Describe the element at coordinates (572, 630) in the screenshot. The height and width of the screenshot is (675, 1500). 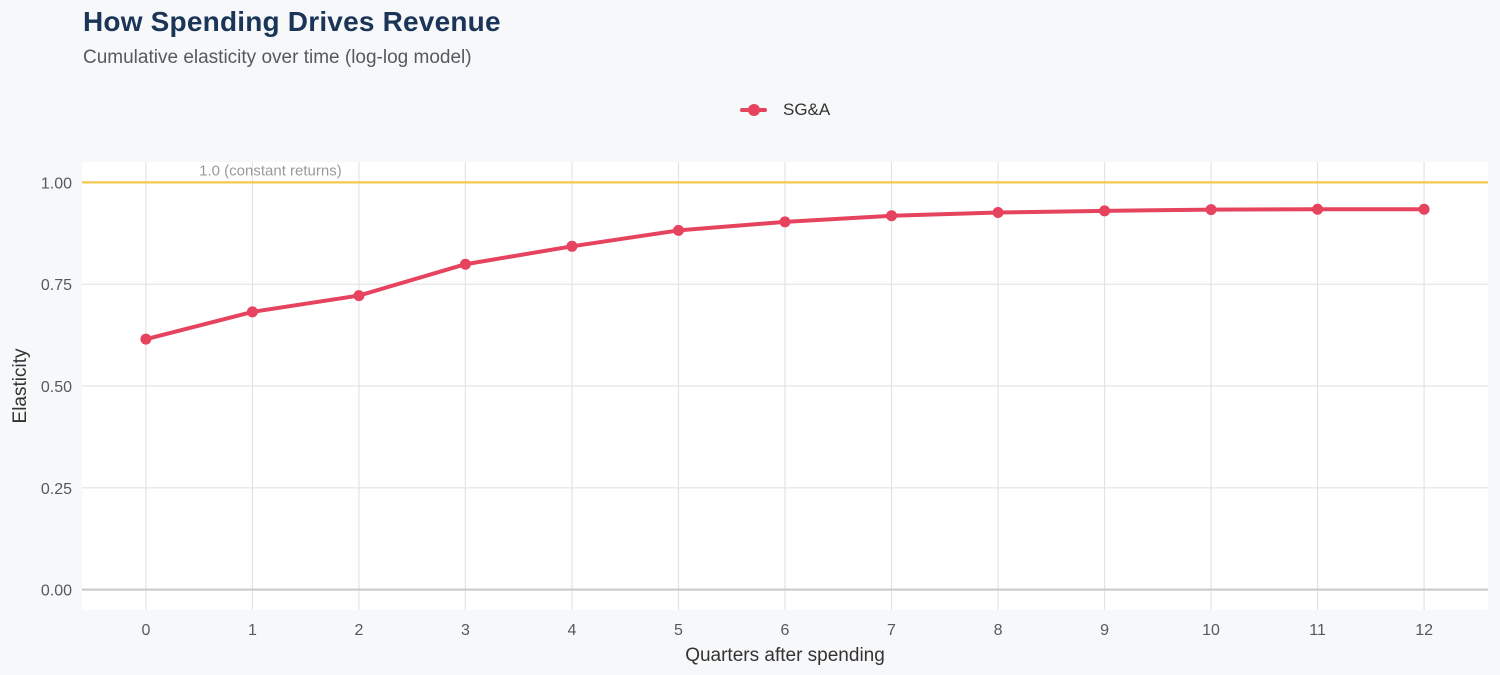
I see `x-tick-label: 4` at that location.